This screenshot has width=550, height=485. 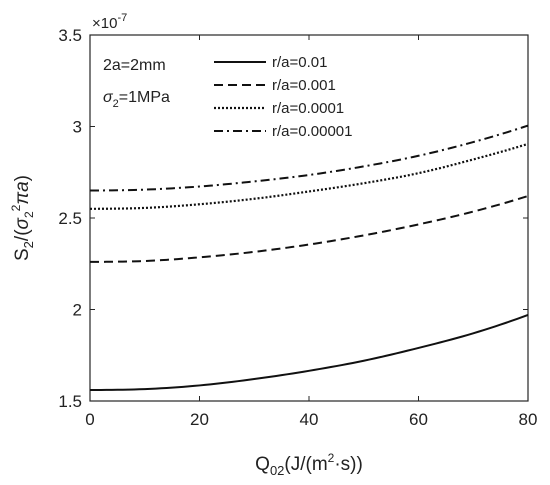 What do you see at coordinates (70, 35) in the screenshot?
I see `y-tick-label: 3.5` at bounding box center [70, 35].